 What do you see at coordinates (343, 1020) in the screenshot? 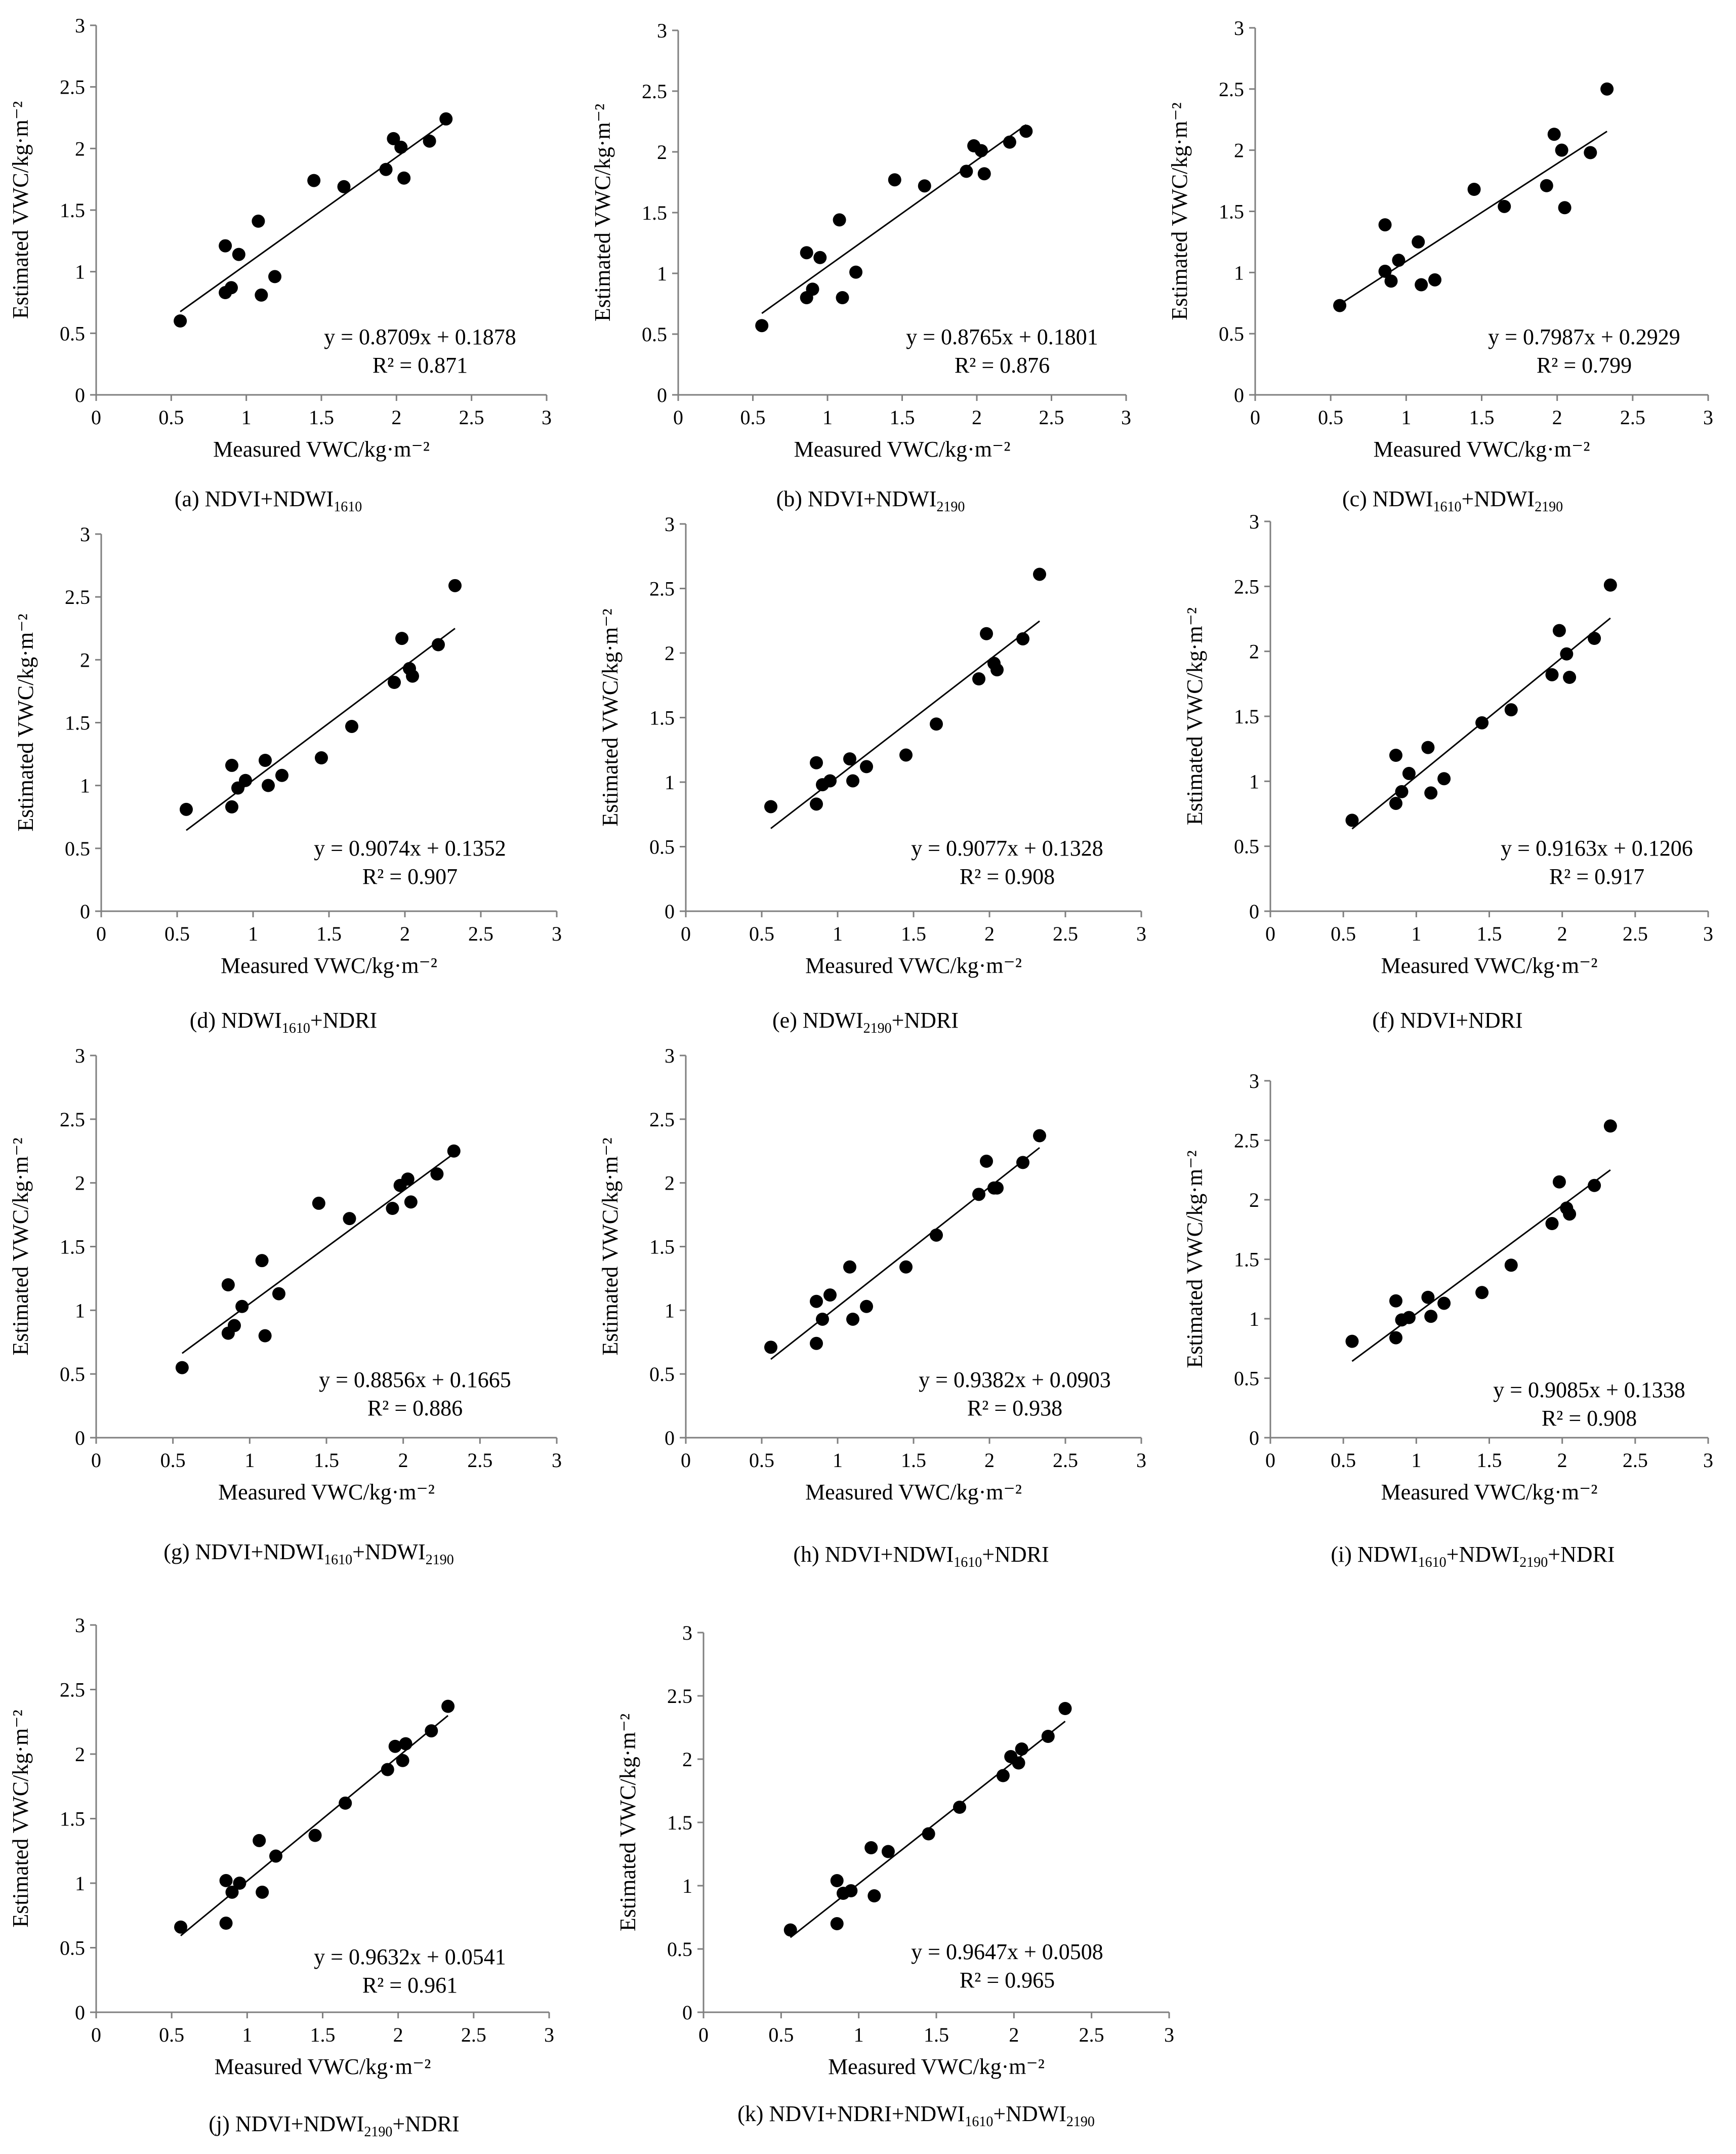
I see `caption-text: +NDRI` at bounding box center [343, 1020].